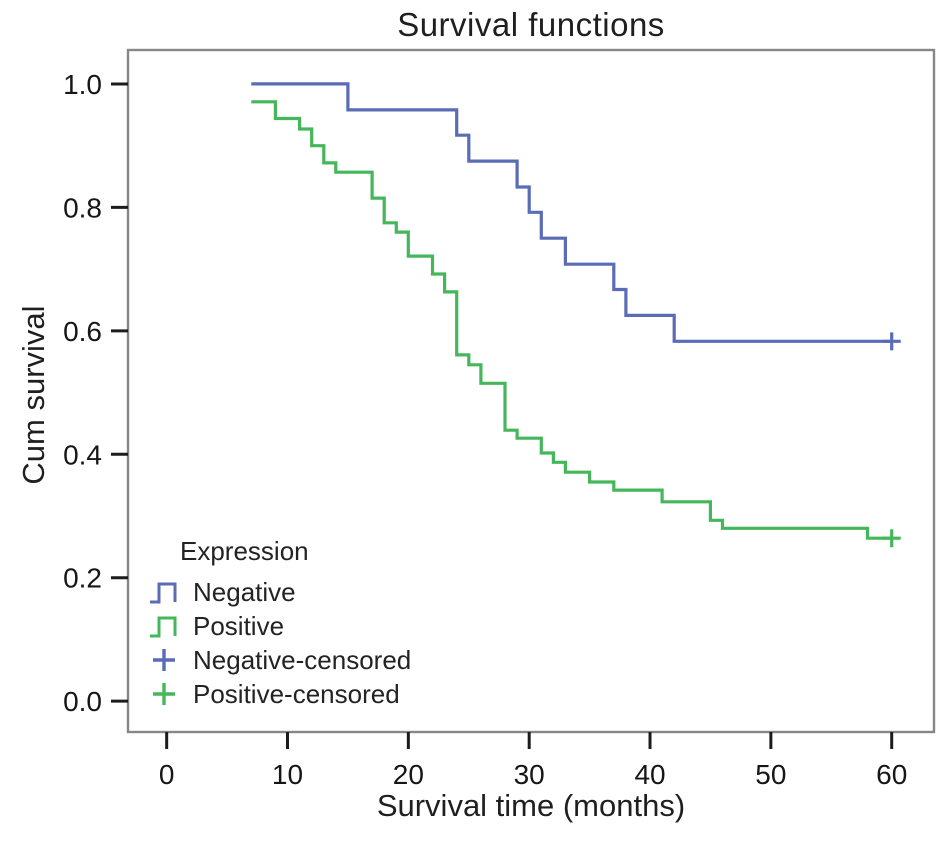  What do you see at coordinates (531, 805) in the screenshot?
I see `x-axis-label: Survival time (months)` at bounding box center [531, 805].